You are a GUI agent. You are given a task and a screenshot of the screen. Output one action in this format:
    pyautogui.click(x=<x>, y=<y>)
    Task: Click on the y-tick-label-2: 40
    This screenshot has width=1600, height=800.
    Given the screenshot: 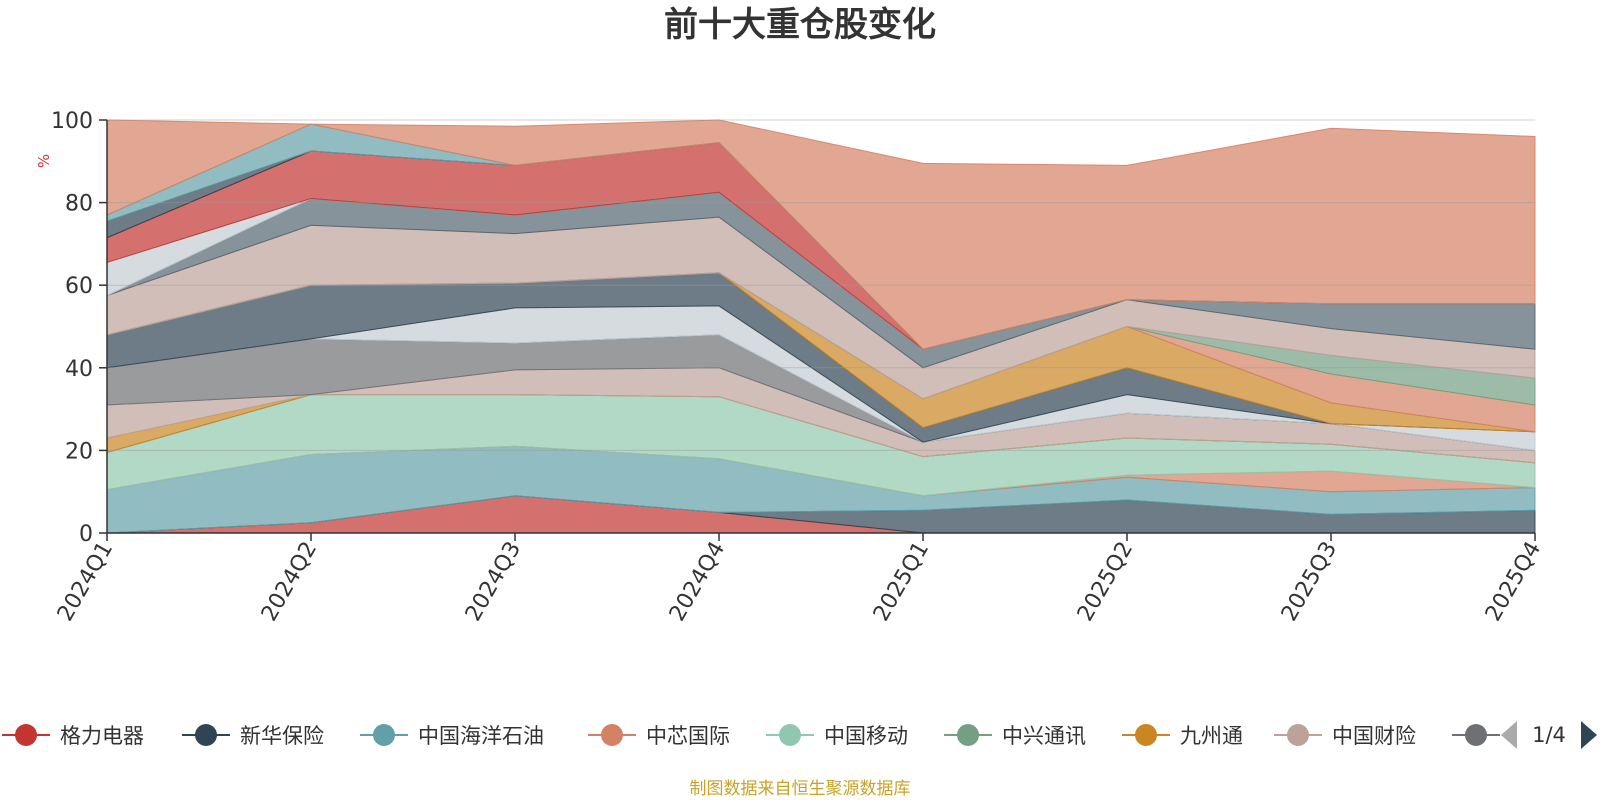 What is the action you would take?
    pyautogui.click(x=79, y=369)
    